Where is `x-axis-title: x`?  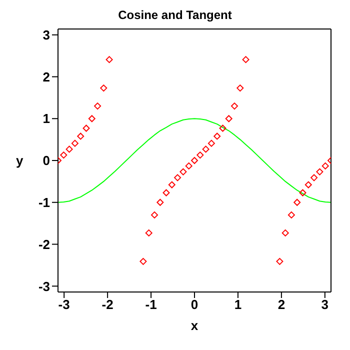 x-axis-title: x is located at coordinates (194, 325).